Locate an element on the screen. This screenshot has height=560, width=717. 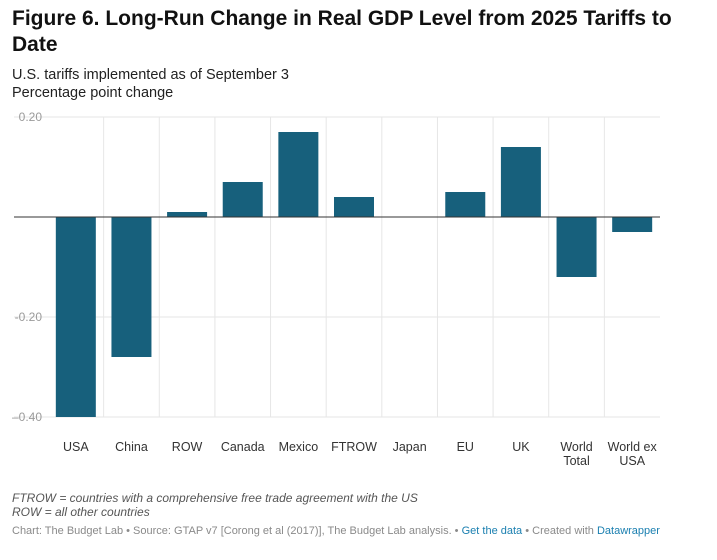
x-category-label: Canada is located at coordinates (243, 447).